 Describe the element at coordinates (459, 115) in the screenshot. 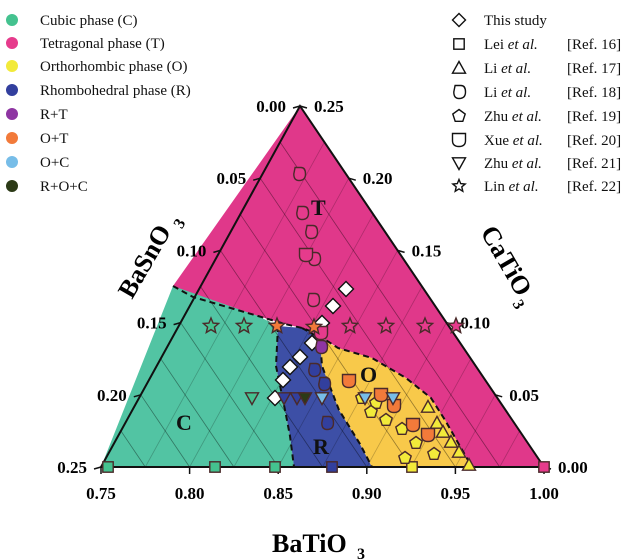

I see `legend-marker-pentagon` at that location.